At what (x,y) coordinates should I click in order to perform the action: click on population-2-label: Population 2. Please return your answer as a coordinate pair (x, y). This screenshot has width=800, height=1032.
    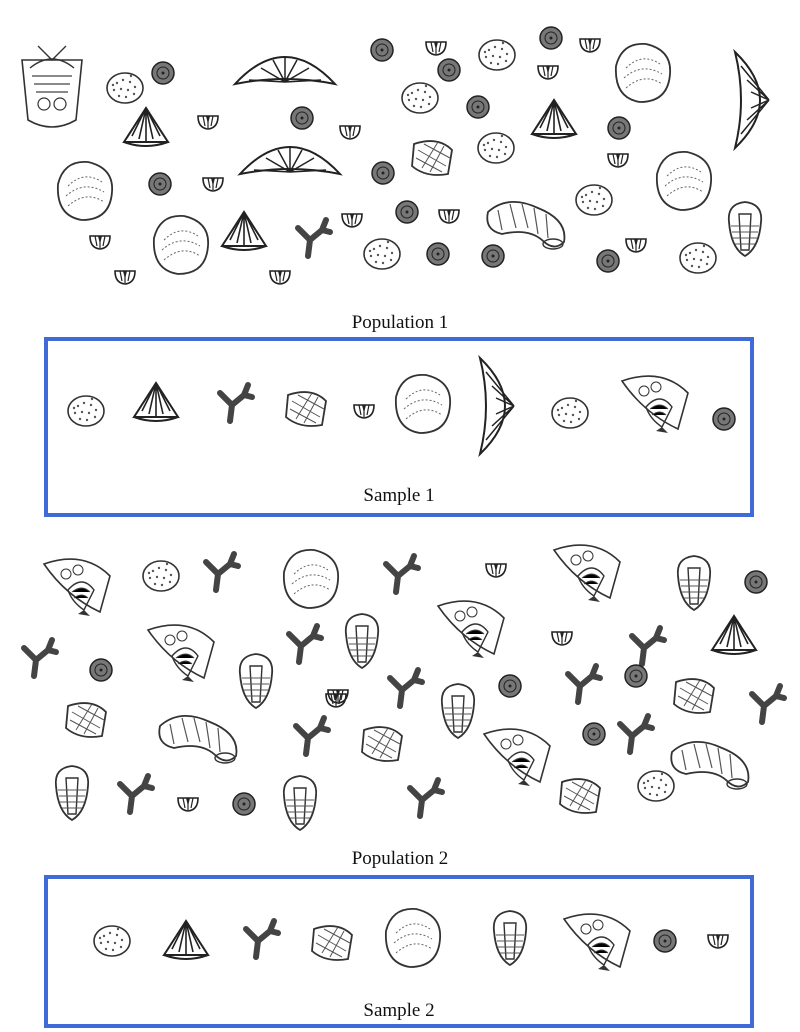
    Looking at the image, I should click on (400, 858).